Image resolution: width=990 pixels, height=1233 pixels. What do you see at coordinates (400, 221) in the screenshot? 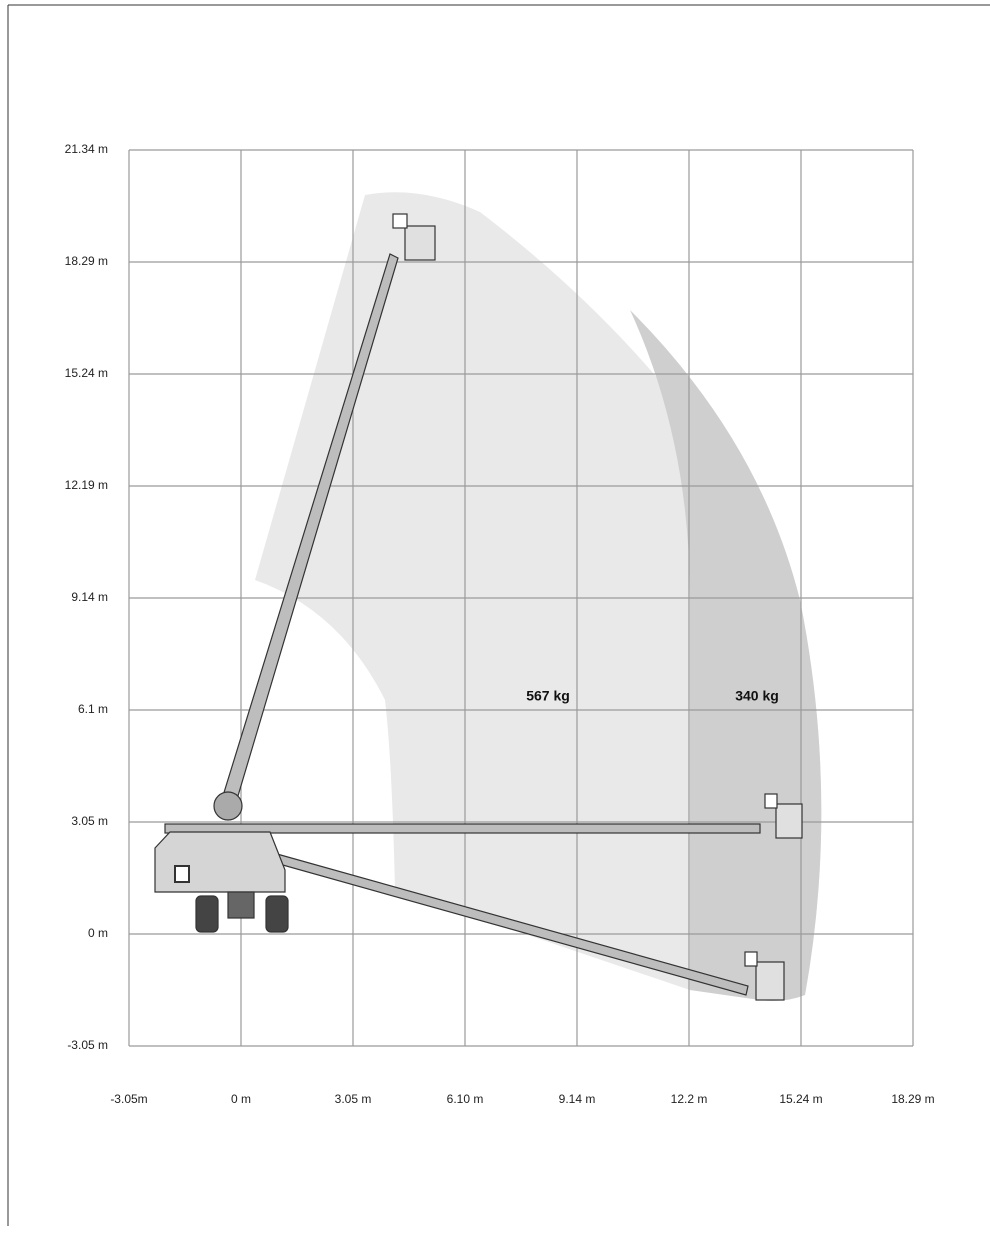
I see `operator-top` at bounding box center [400, 221].